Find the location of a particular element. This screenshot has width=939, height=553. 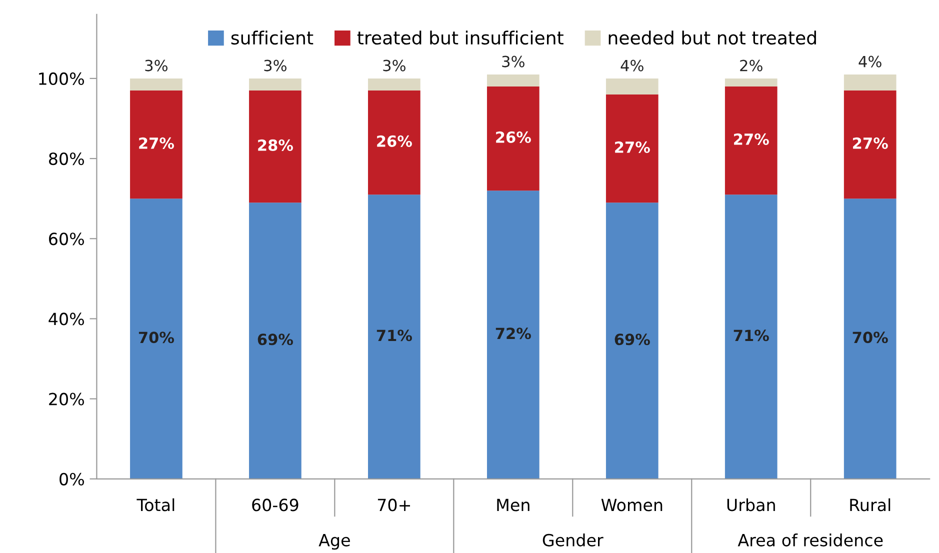

x-tick-label: 70+ is located at coordinates (394, 505).